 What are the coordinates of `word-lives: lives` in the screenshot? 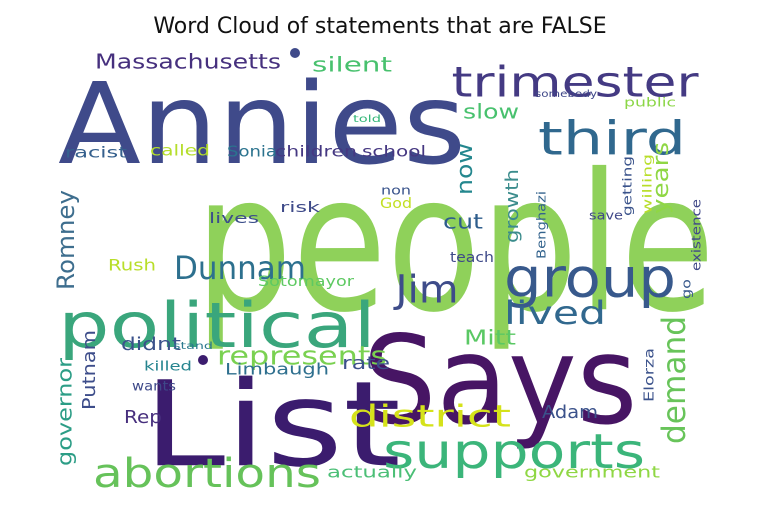 It's located at (234, 219).